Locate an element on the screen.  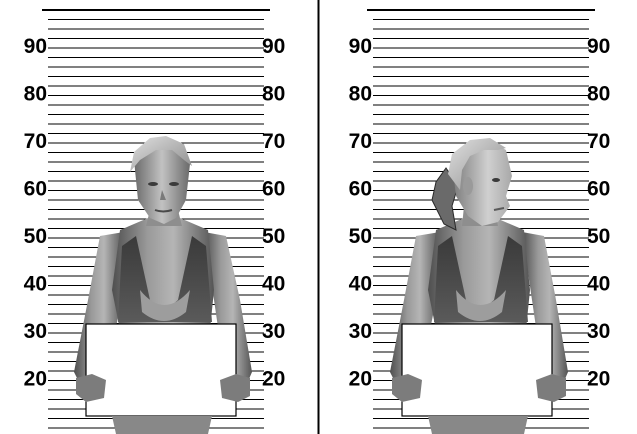
face is located at coordinates (162, 181).